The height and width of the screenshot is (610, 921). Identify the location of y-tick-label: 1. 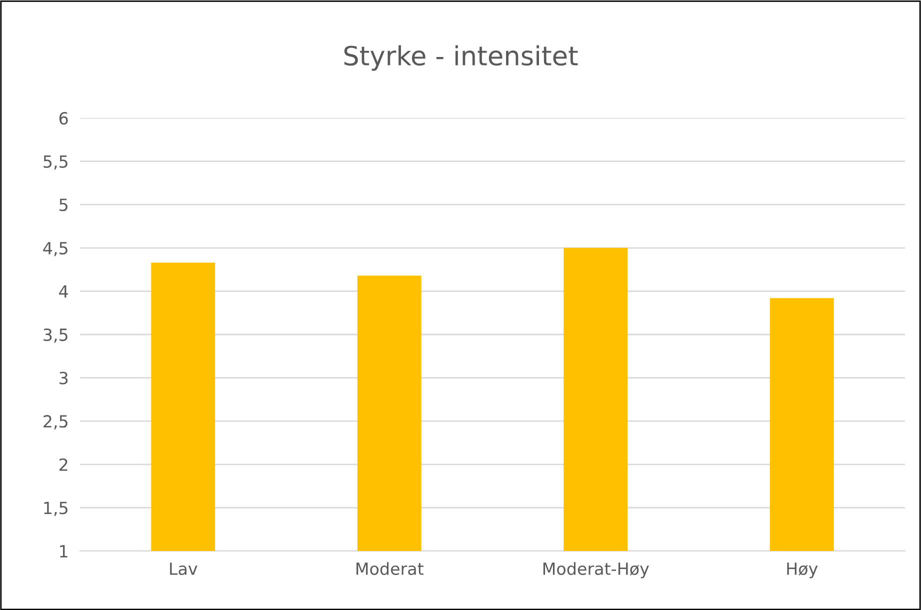
(64, 551).